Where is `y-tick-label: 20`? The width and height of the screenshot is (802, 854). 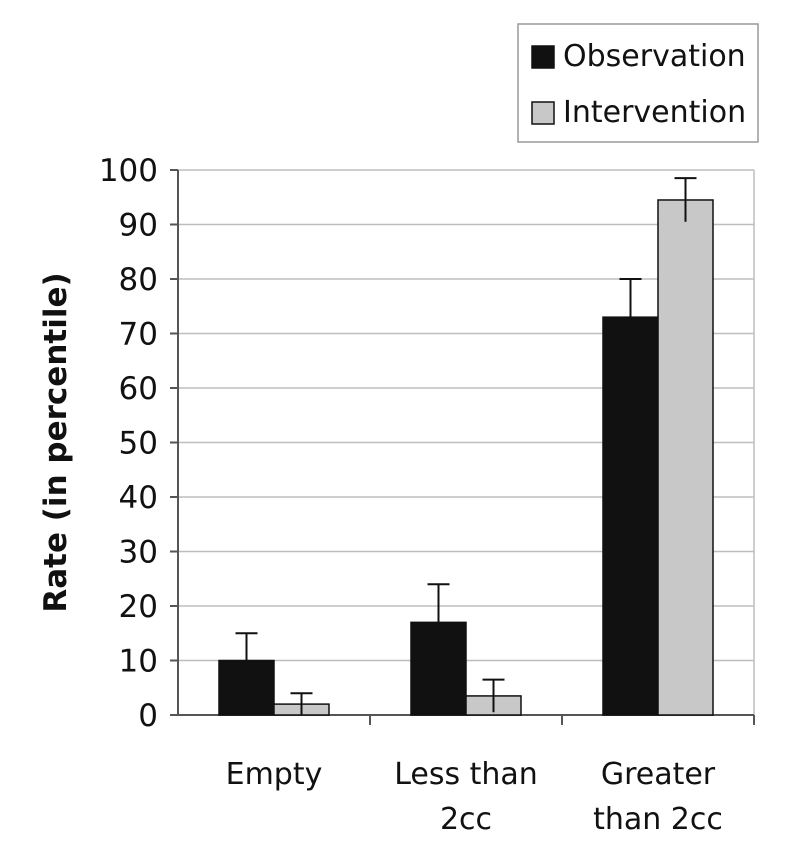
y-tick-label: 20 is located at coordinates (138, 607).